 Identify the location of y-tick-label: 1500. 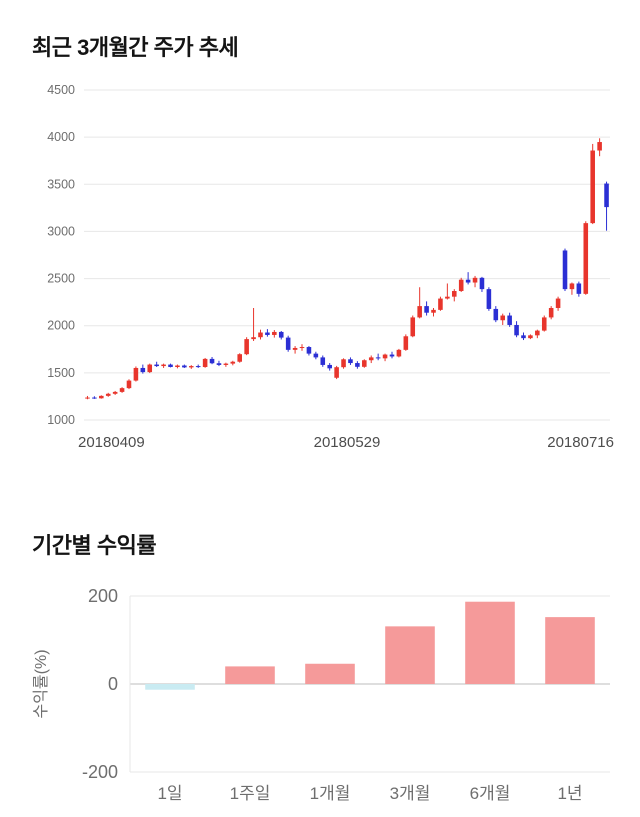
(61, 373).